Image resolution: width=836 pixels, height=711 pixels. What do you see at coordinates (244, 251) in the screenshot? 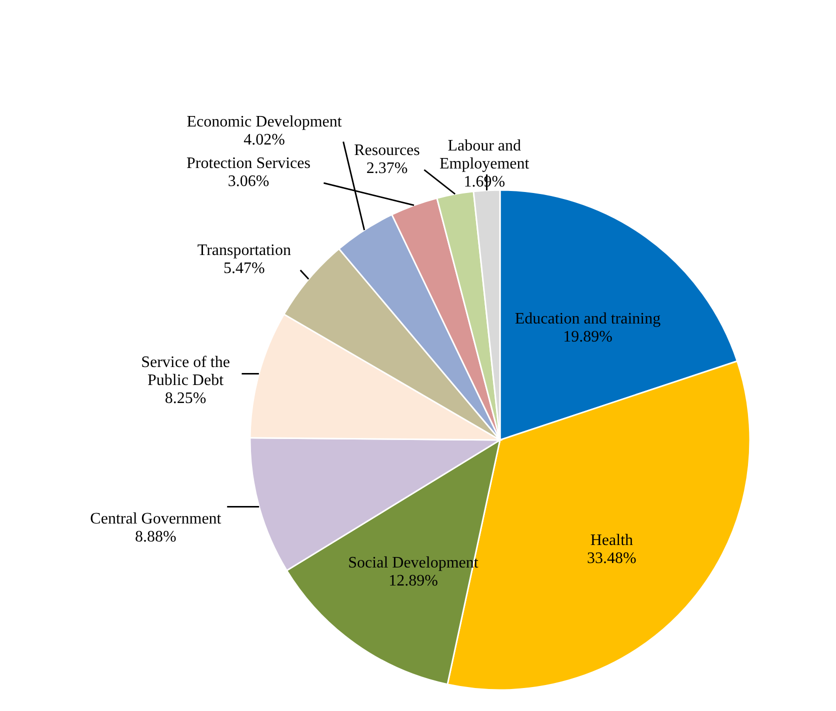
I see `slice-label: Transportation` at bounding box center [244, 251].